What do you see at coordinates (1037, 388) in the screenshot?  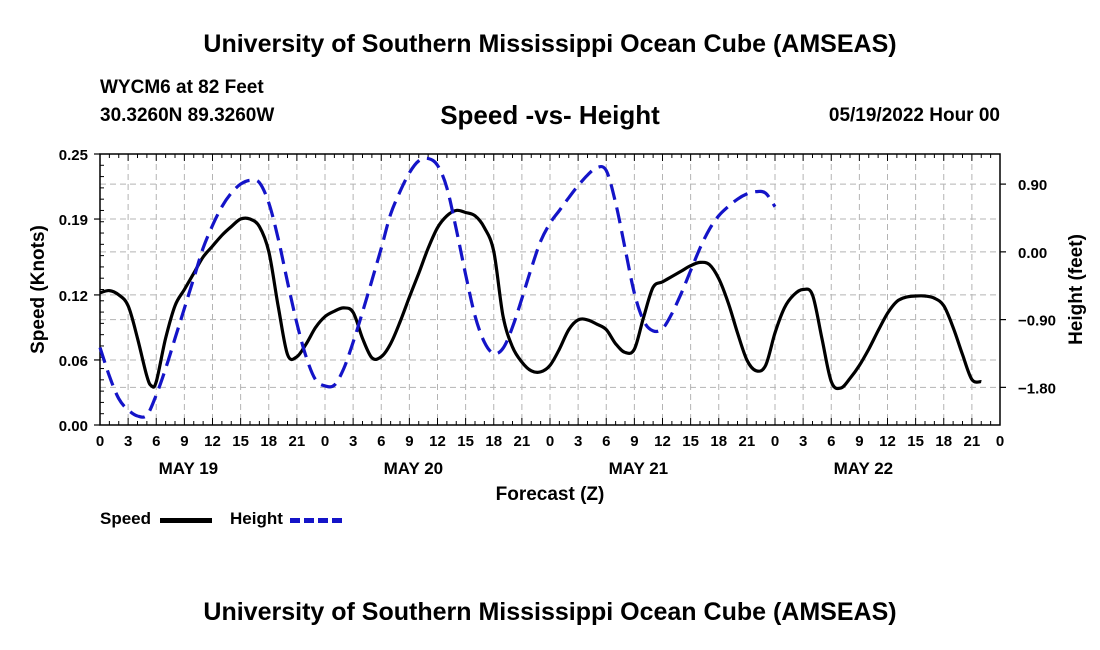 I see `y-right-tick-label: −1.80` at bounding box center [1037, 388].